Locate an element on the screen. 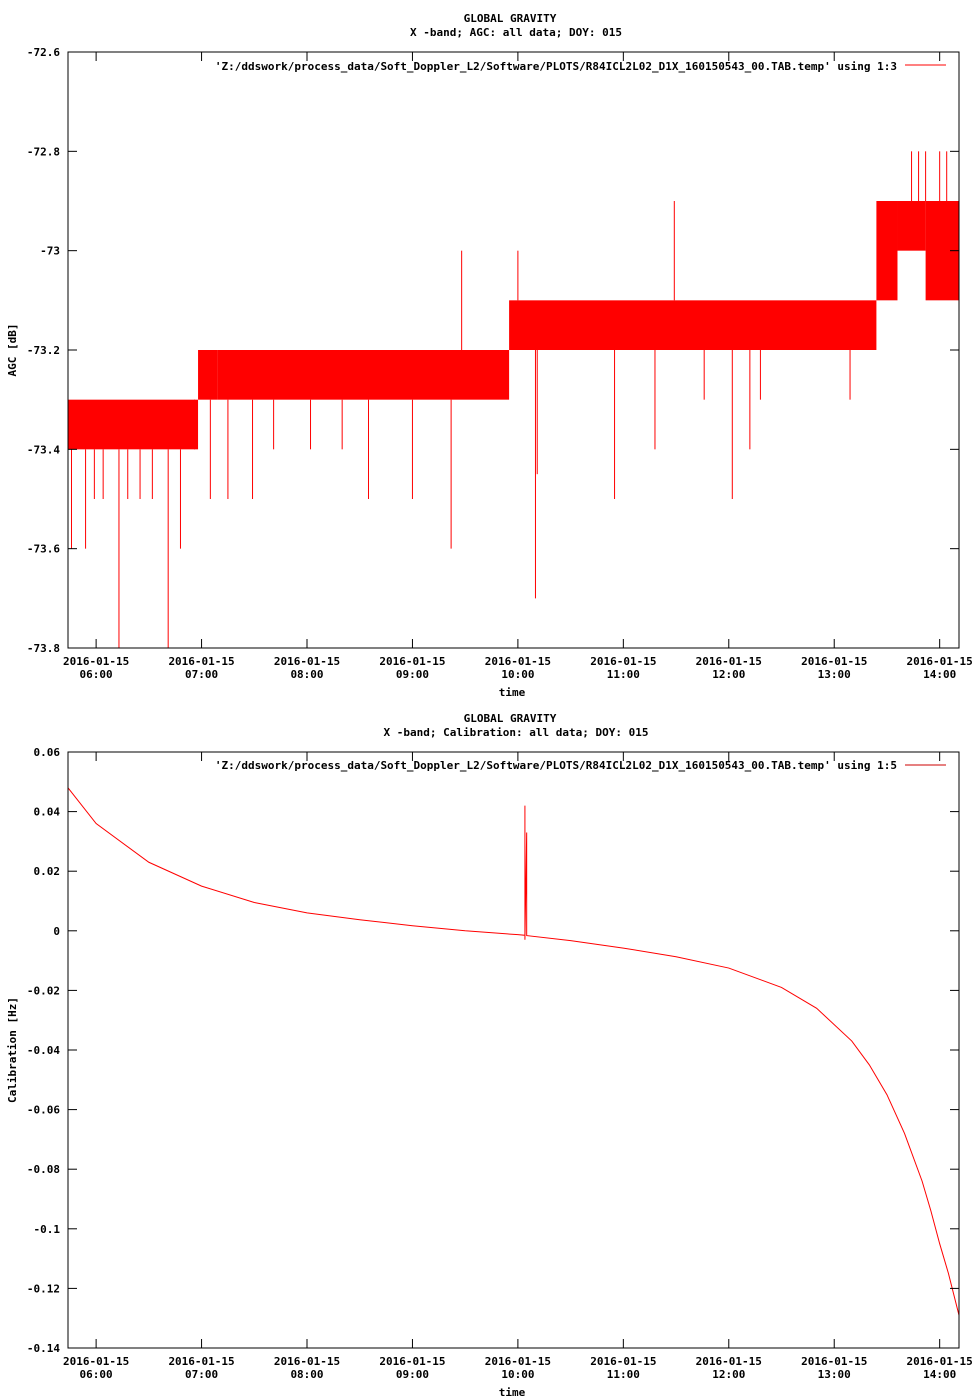 The width and height of the screenshot is (980, 1400). agc-y-axis-label: AGC [dB] is located at coordinates (12, 350).